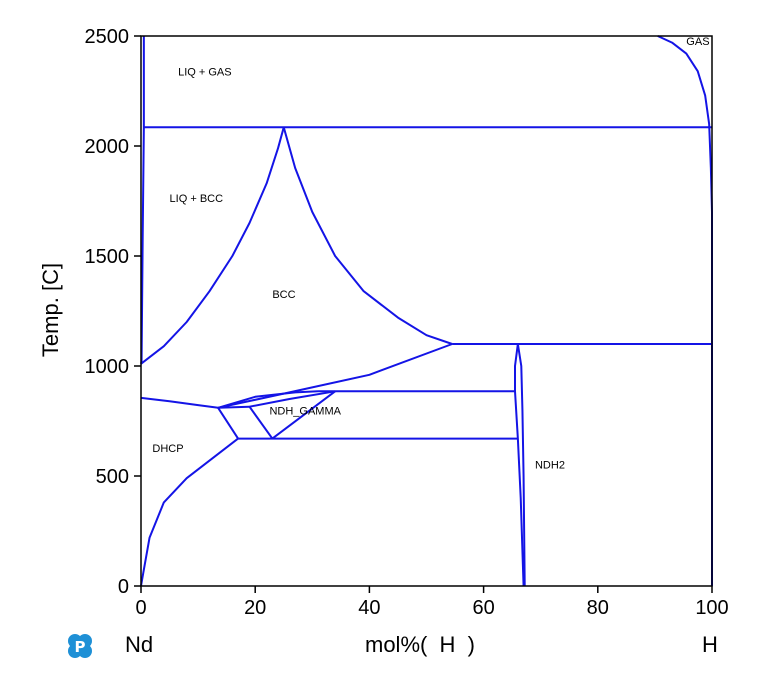 This screenshot has width=759, height=695. Describe the element at coordinates (197, 199) in the screenshot. I see `phase-label-liq-bcc: LIQ + BCC` at that location.